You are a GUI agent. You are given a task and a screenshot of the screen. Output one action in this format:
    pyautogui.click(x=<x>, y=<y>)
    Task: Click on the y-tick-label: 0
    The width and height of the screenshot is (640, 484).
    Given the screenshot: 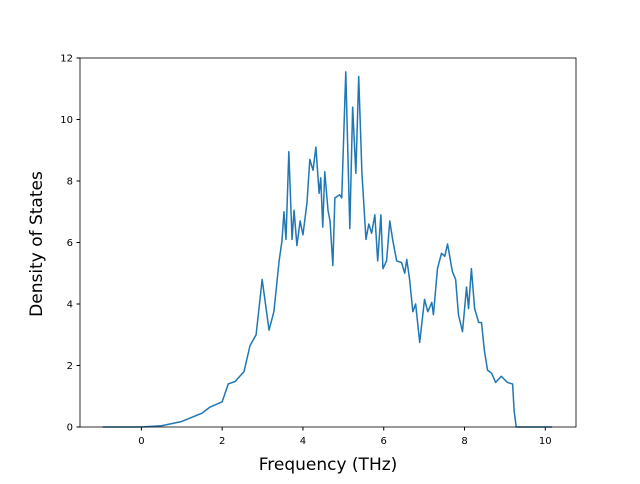 What is the action you would take?
    pyautogui.click(x=70, y=428)
    